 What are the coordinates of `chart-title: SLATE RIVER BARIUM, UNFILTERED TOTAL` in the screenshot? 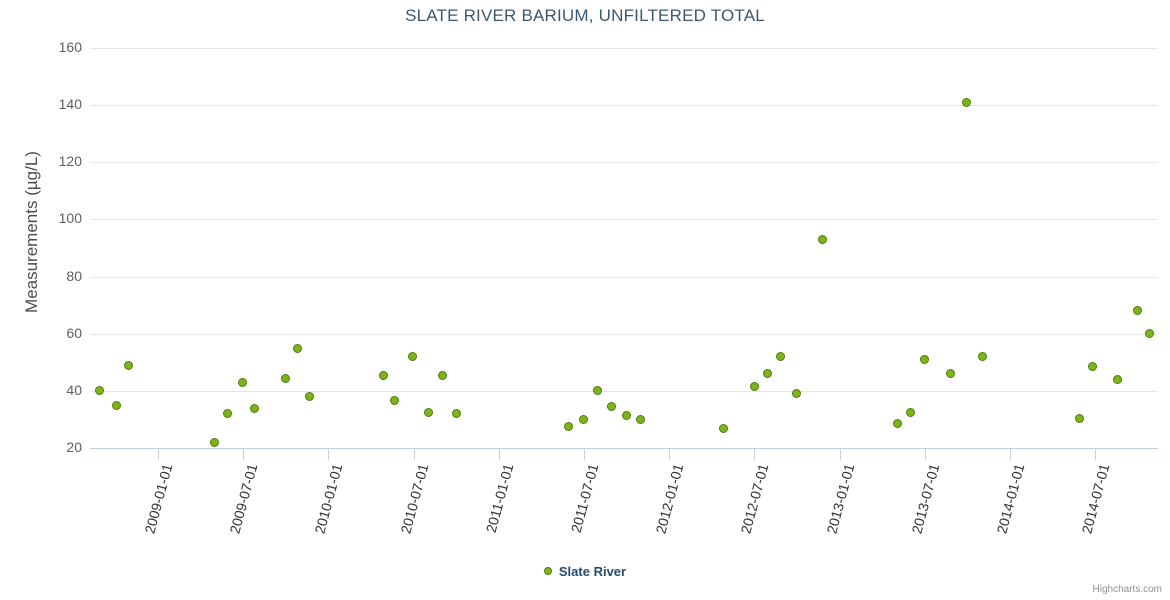 It's located at (585, 15).